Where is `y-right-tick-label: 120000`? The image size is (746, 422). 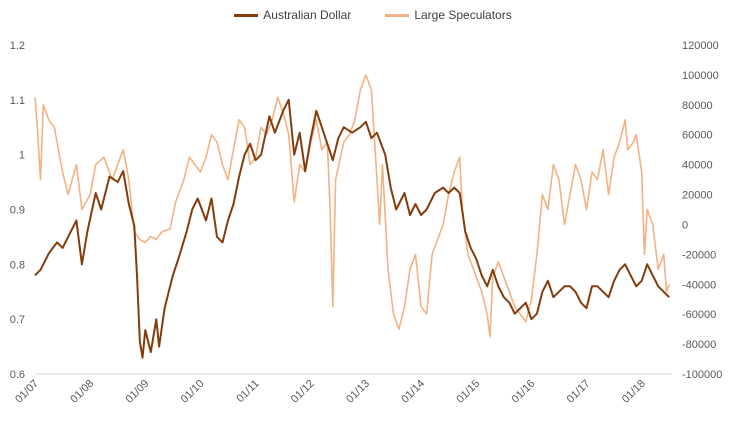 y-right-tick-label: 120000 is located at coordinates (700, 46).